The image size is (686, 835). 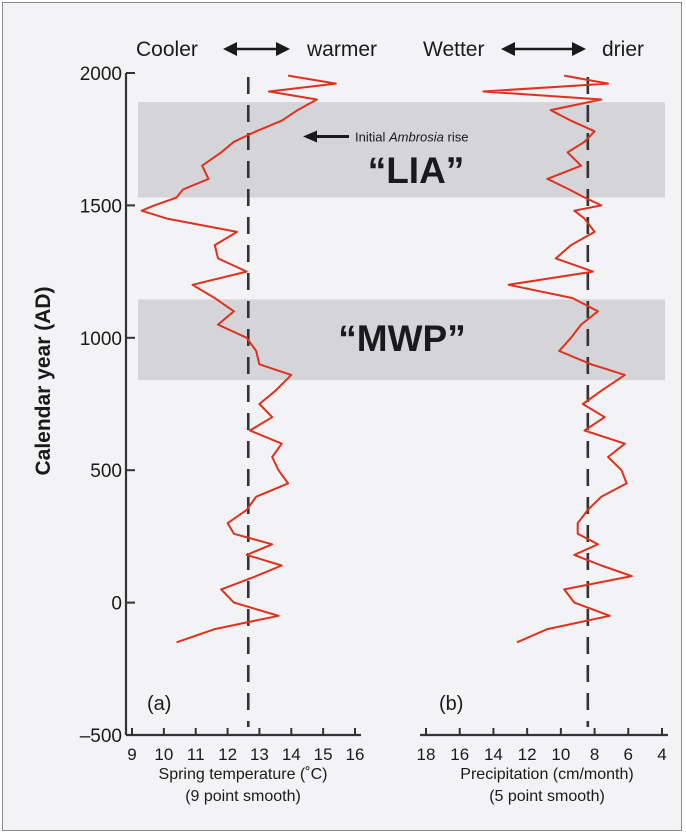 I want to click on band-label-lia: “LIA”, so click(x=416, y=170).